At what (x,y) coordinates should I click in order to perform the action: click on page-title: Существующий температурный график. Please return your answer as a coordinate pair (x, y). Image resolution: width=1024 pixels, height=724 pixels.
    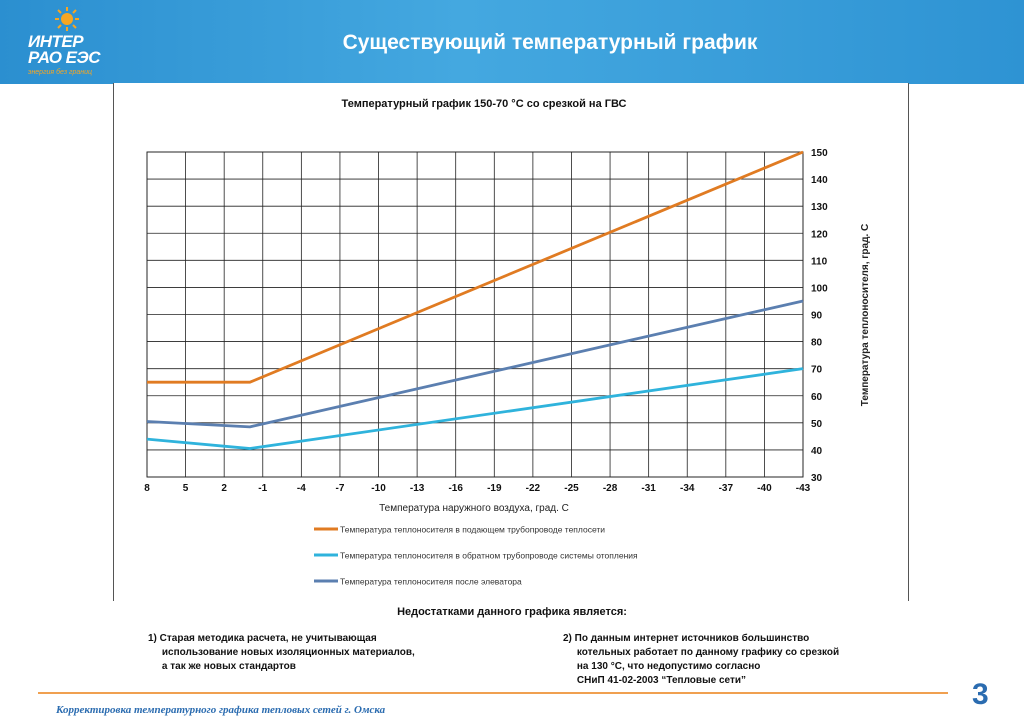
    Looking at the image, I should click on (550, 42).